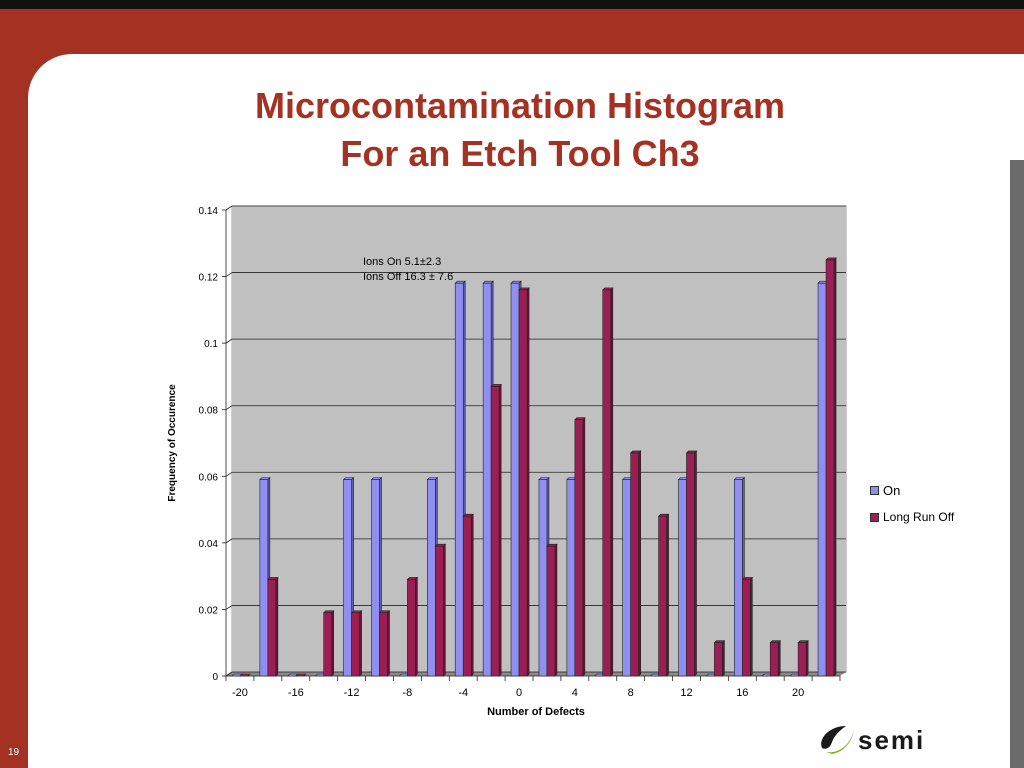 The image size is (1024, 768). I want to click on title-line-2: For an Etch Tool Ch3, so click(520, 153).